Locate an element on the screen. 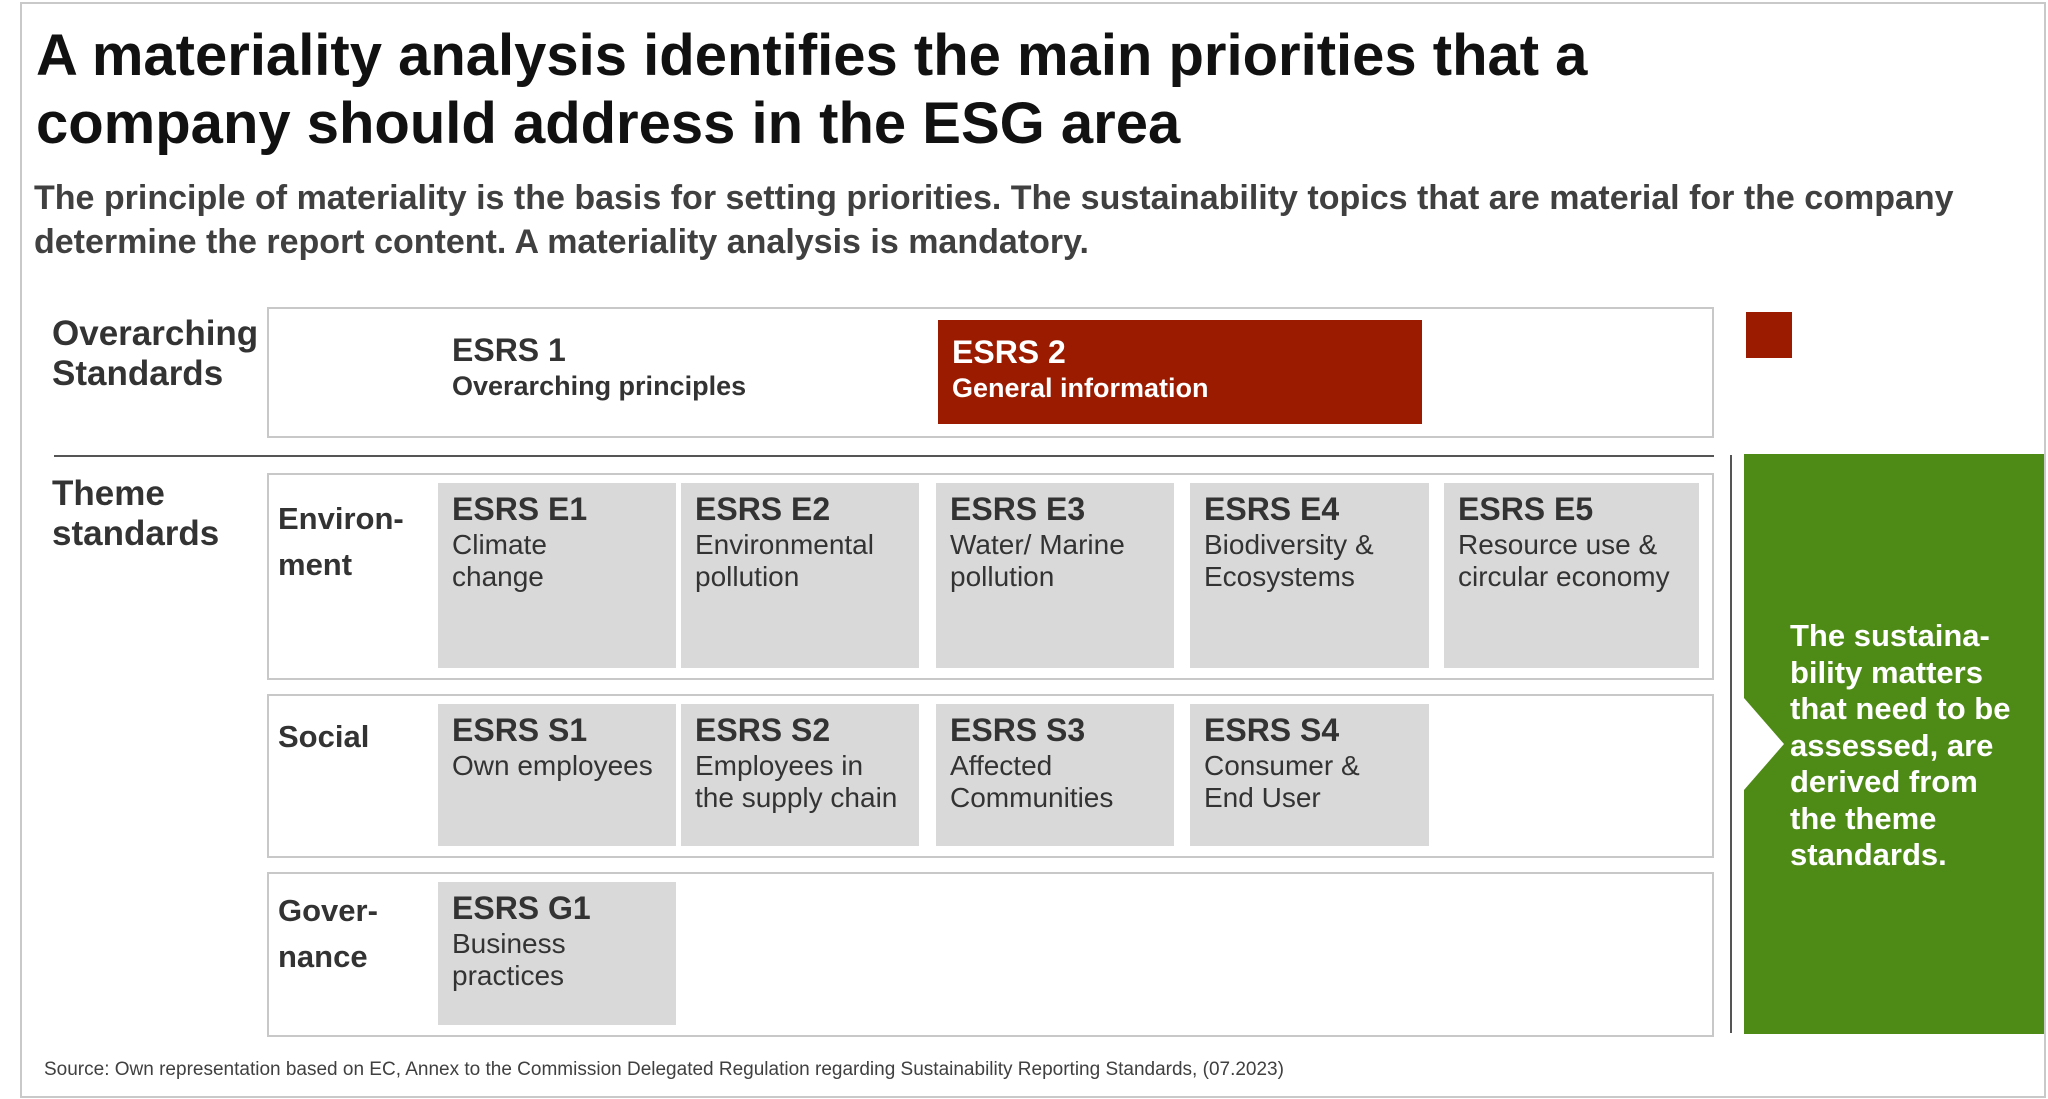  tile-name: Environmental pollution is located at coordinates (784, 560).